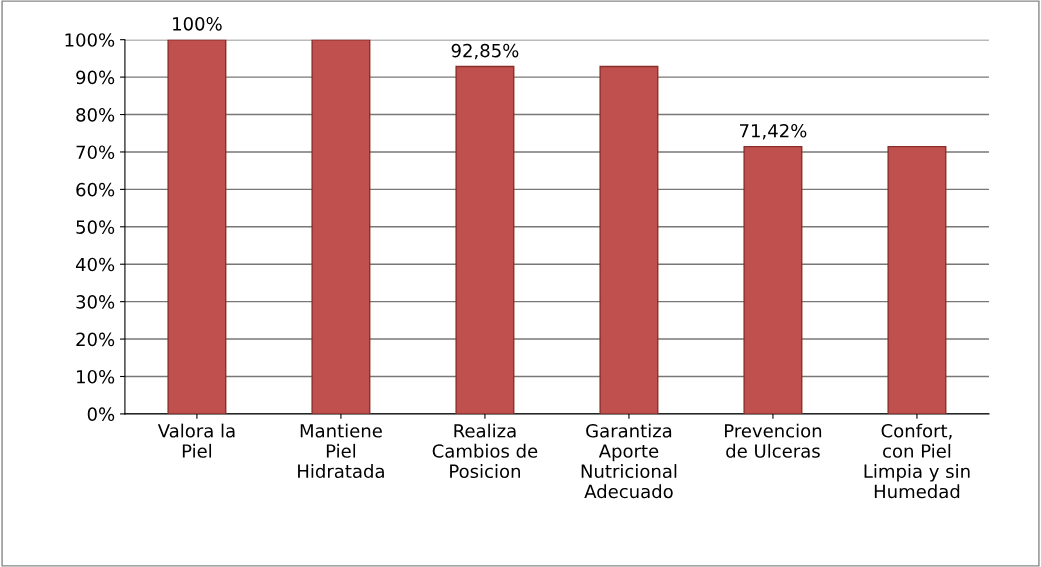  I want to click on y-tick-label: 50%, so click(95, 227).